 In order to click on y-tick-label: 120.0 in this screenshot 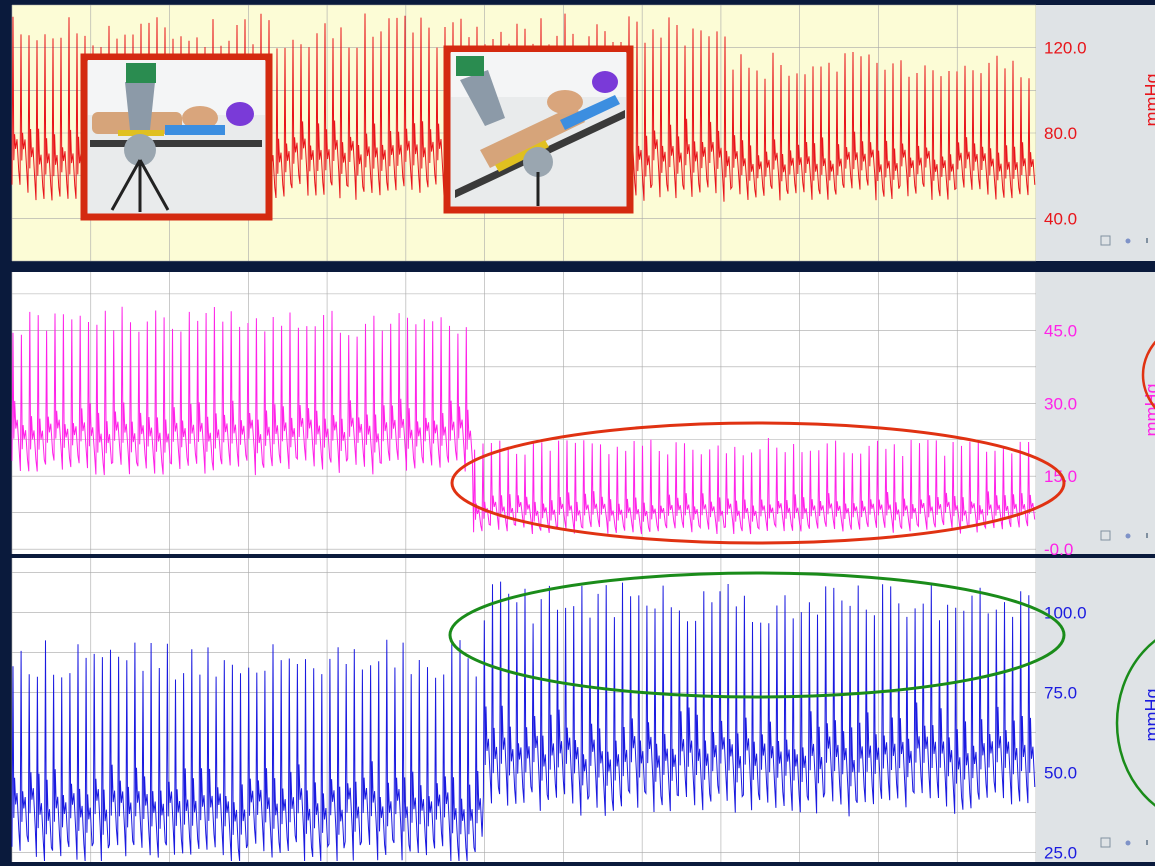, I will do `click(1065, 48)`.